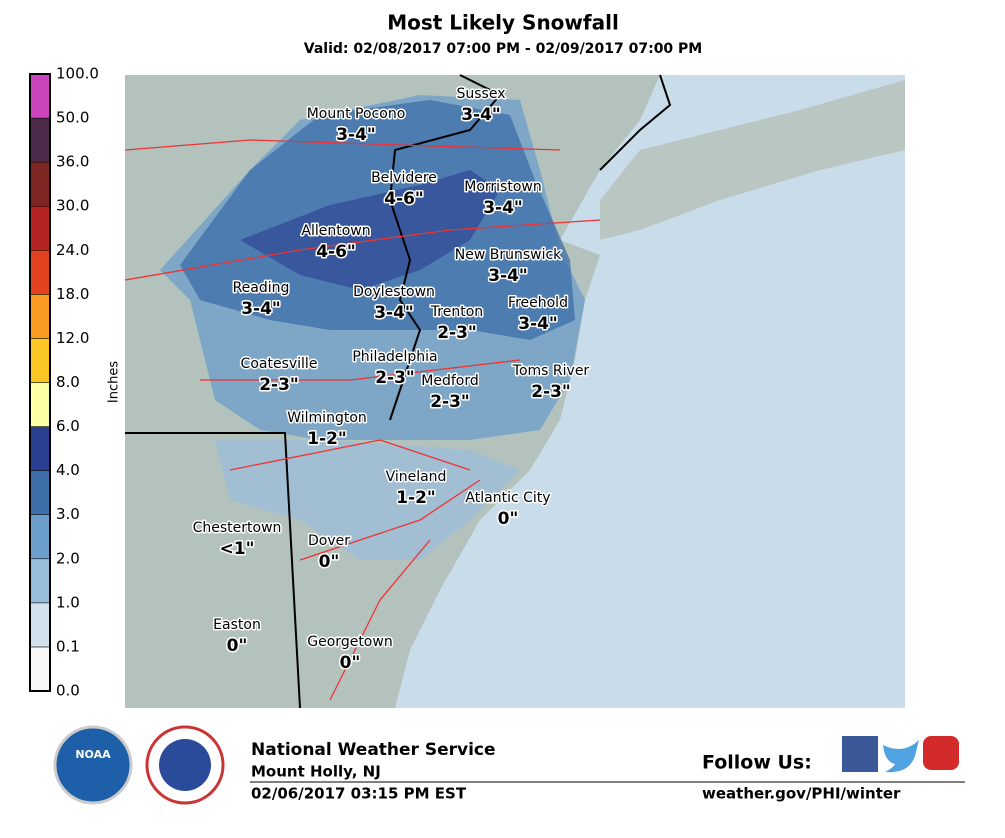  What do you see at coordinates (185, 765) in the screenshot?
I see `nws-logo-inner` at bounding box center [185, 765].